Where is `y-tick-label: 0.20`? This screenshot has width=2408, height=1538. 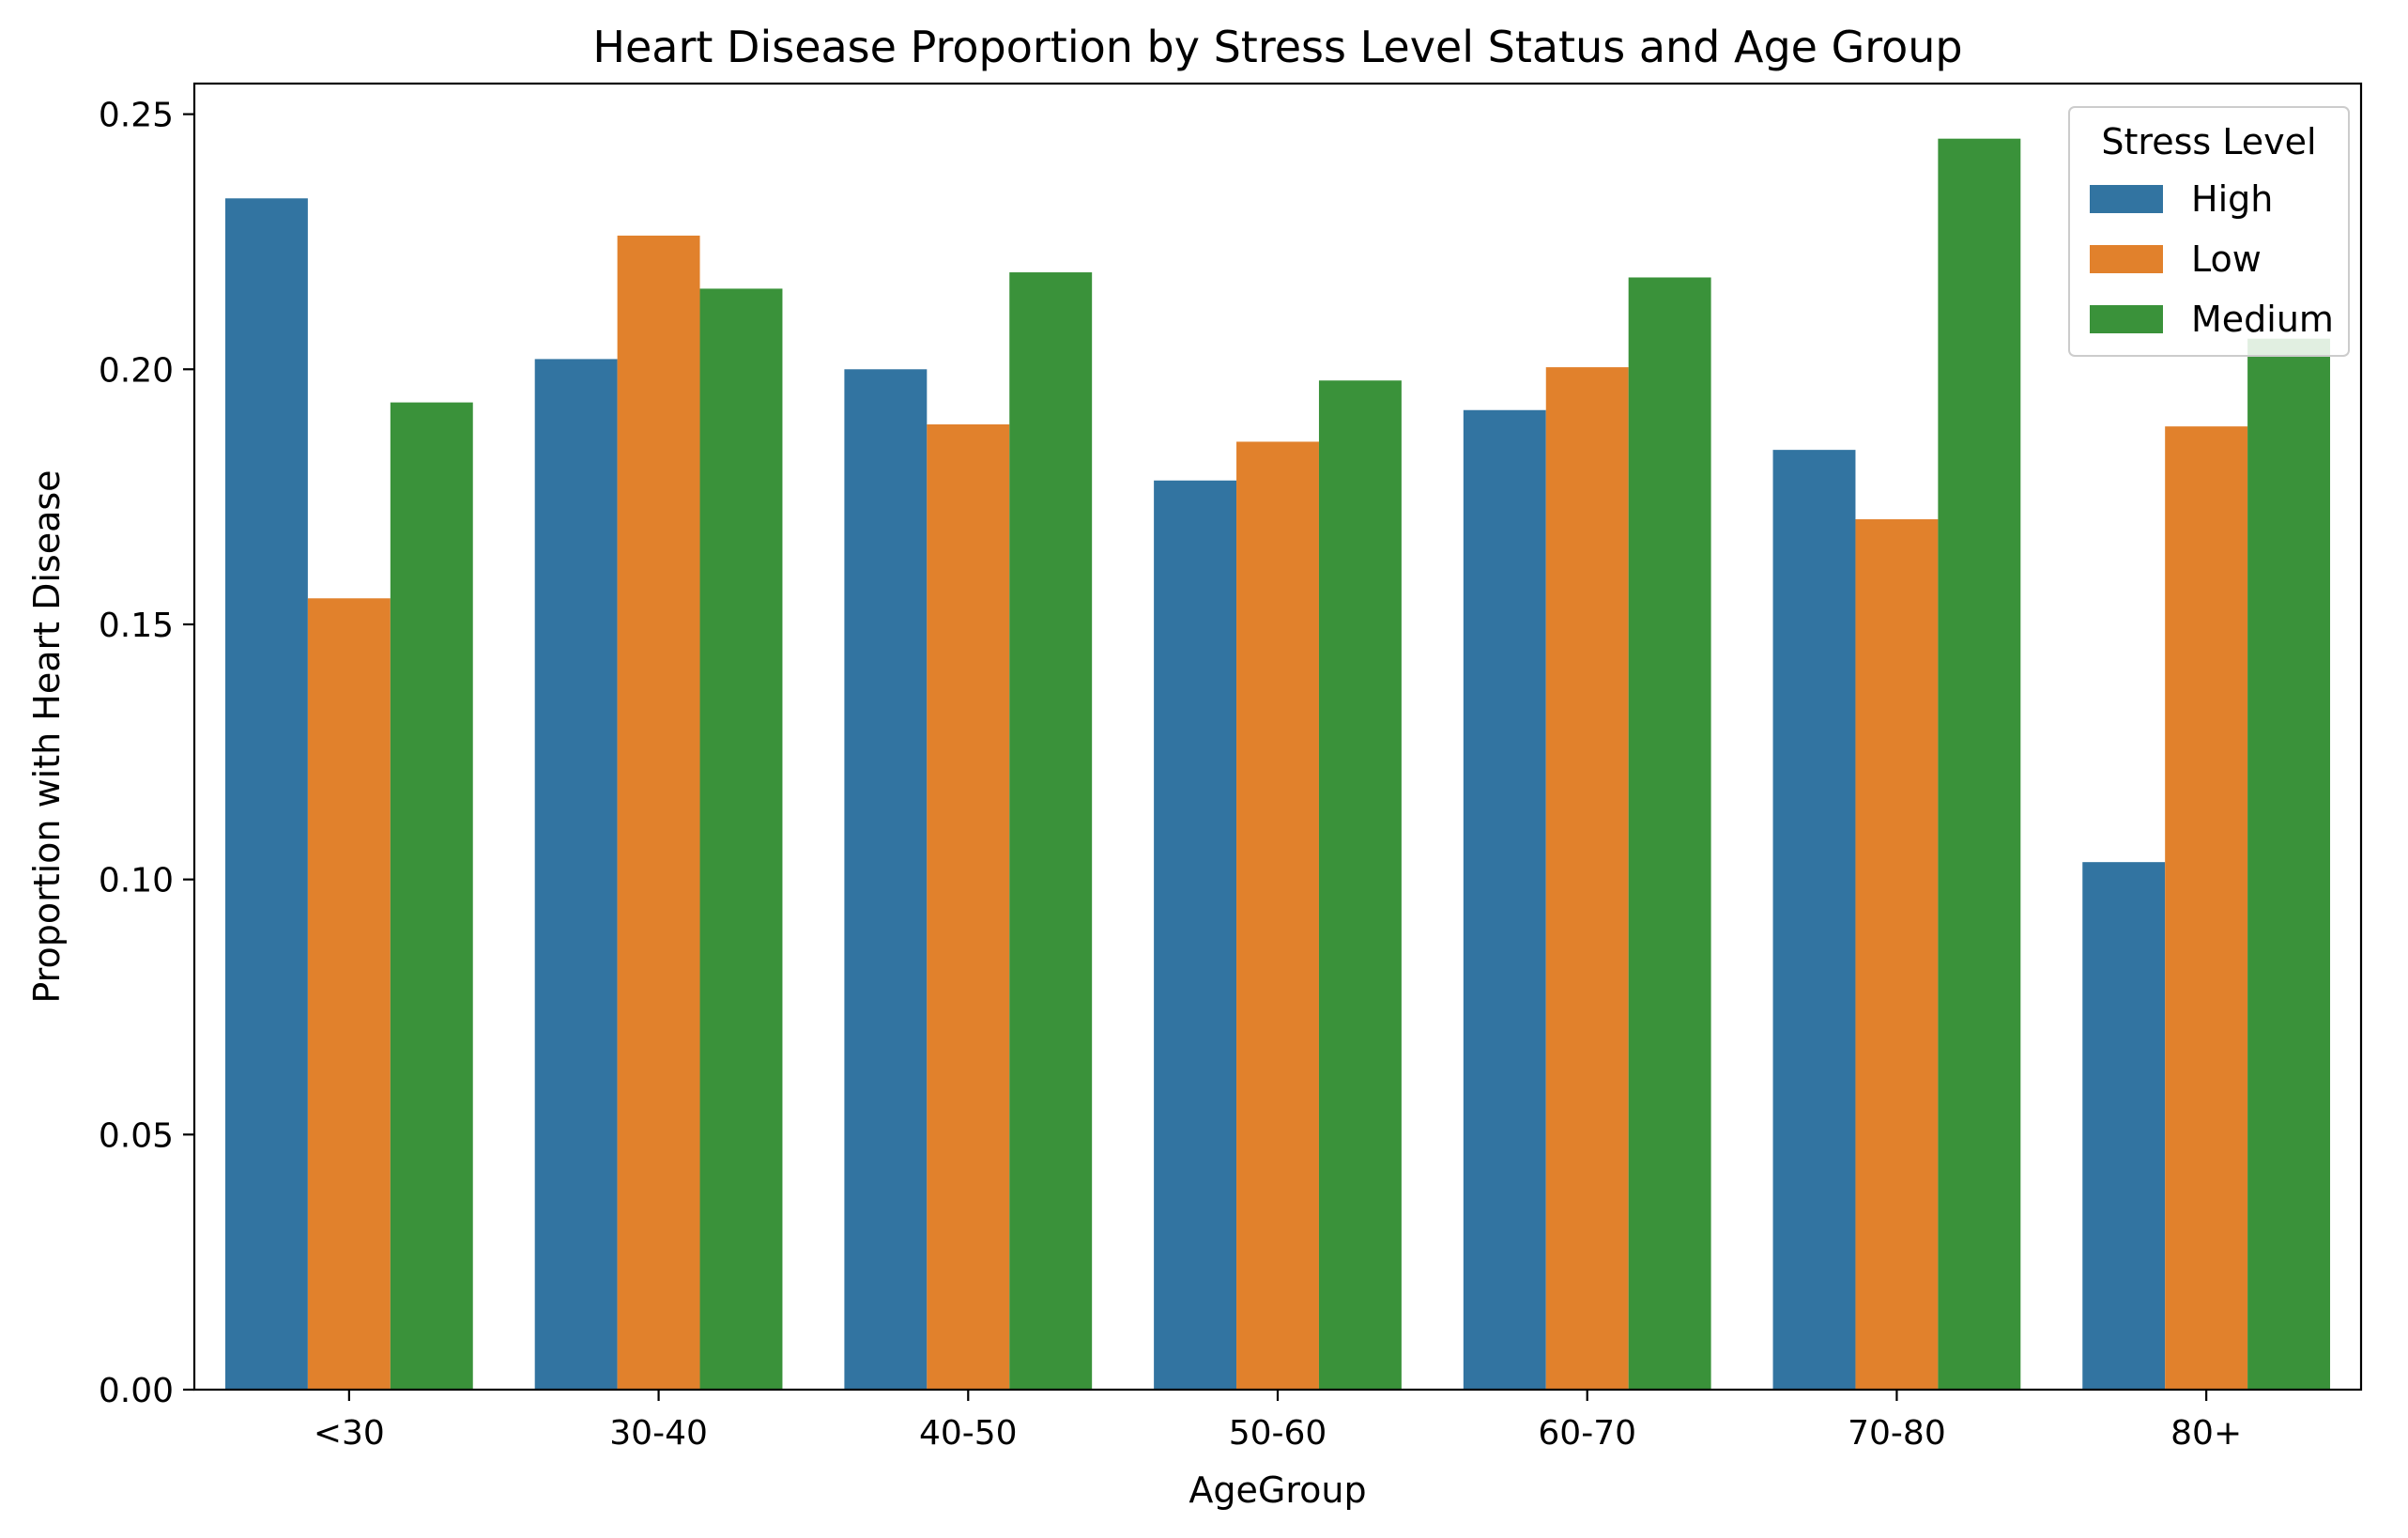
y-tick-label: 0.20 is located at coordinates (136, 370).